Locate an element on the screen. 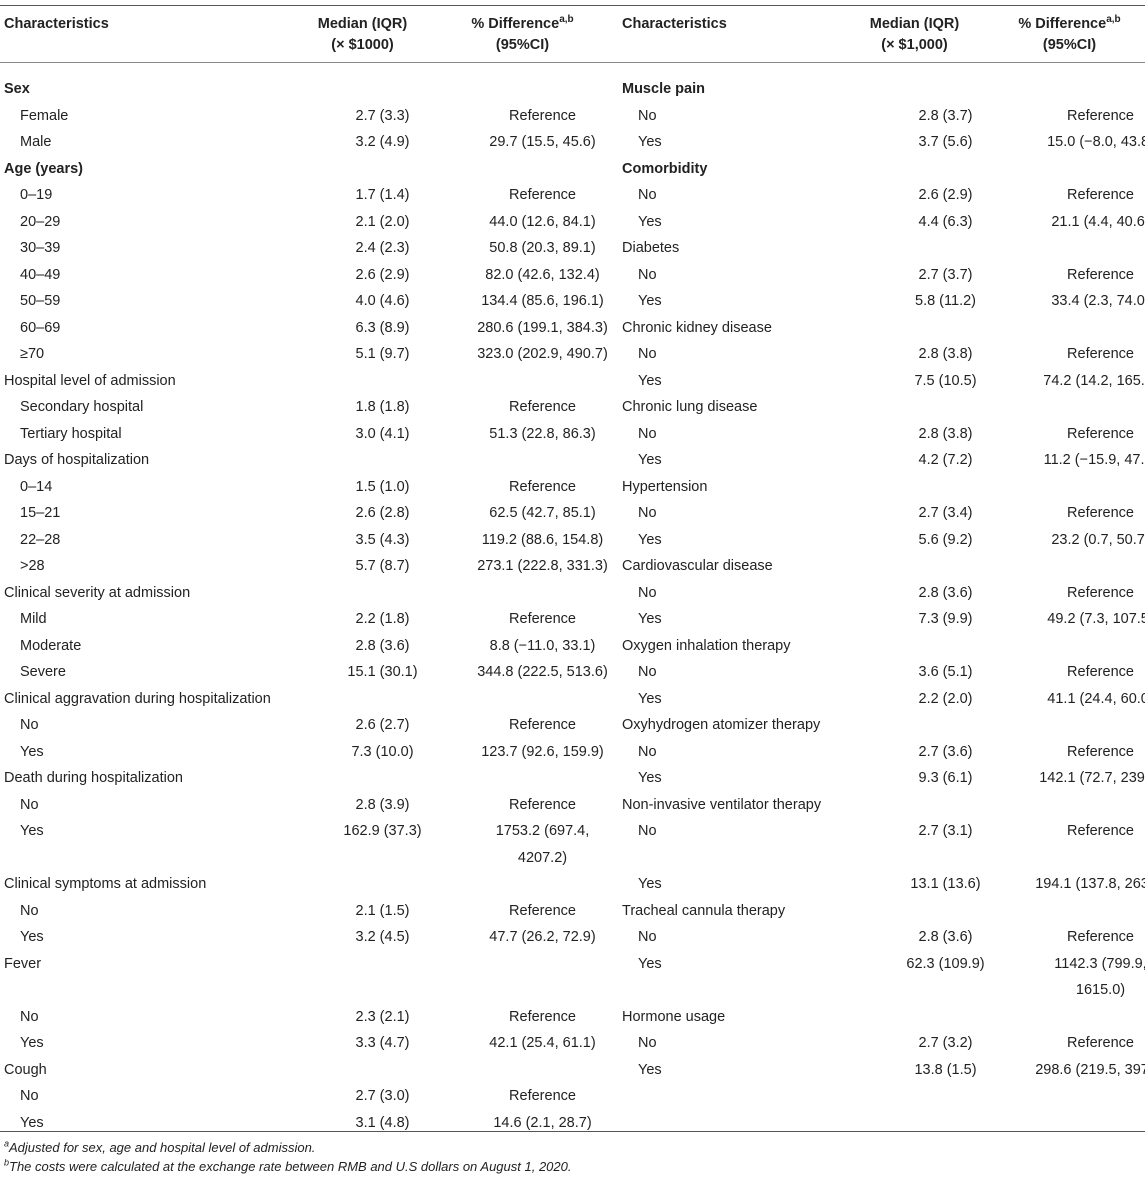 The image size is (1145, 1179). table-row: Yes 5.8 (11.2) 33.4 (2.3, 74.0) is located at coordinates (883, 301).